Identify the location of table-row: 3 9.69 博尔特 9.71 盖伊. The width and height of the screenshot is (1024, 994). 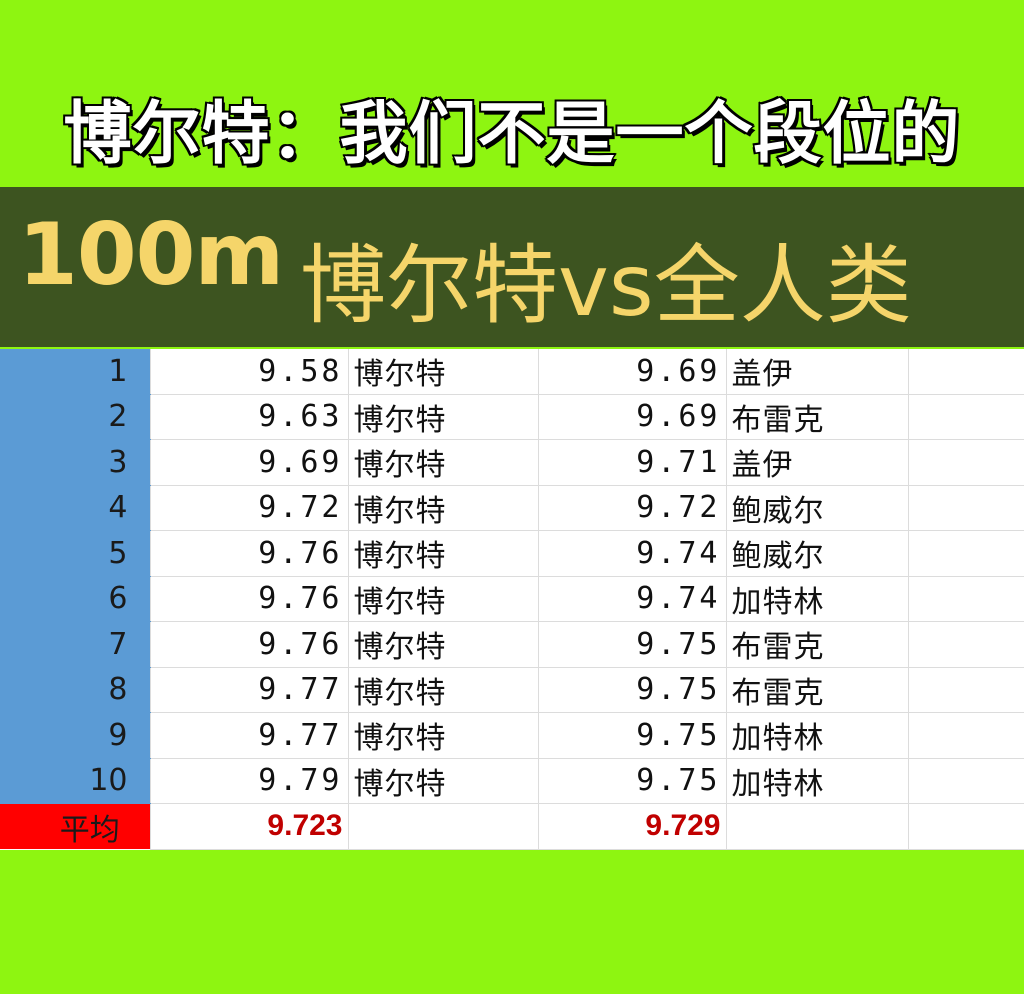
(512, 462).